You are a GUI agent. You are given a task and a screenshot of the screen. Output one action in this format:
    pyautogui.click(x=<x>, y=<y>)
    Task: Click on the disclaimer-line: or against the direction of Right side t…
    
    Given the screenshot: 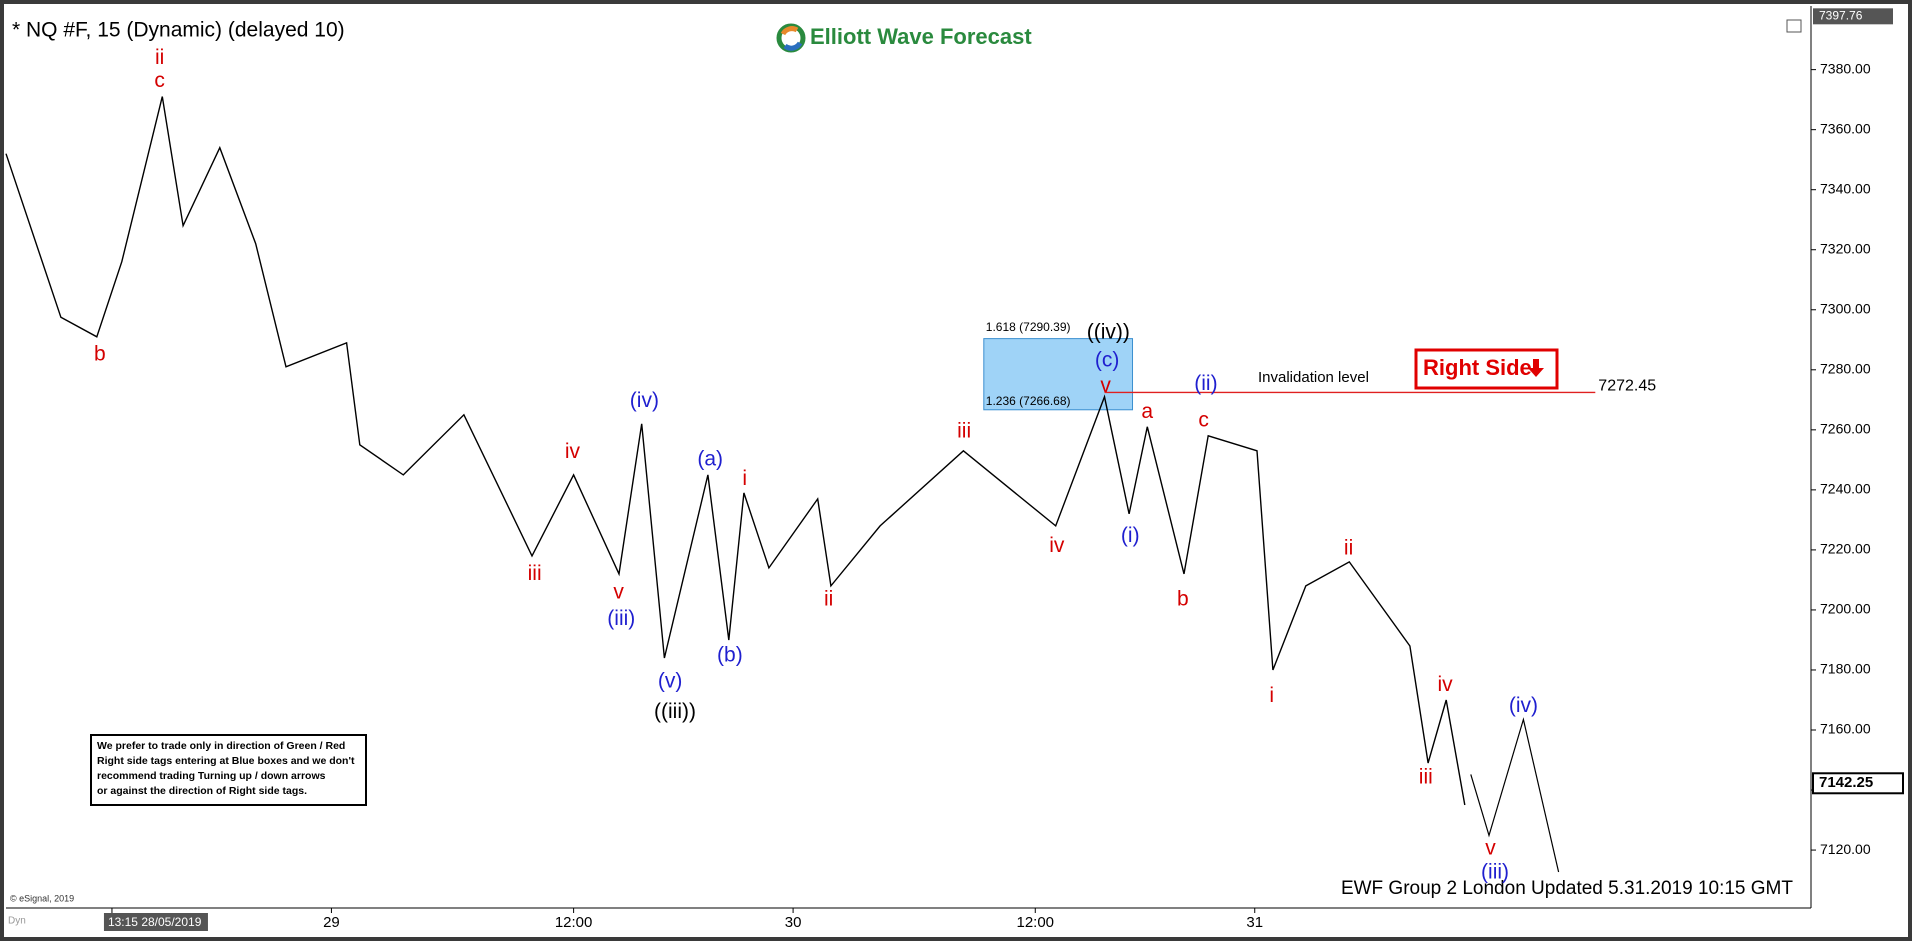 What is the action you would take?
    pyautogui.click(x=202, y=791)
    